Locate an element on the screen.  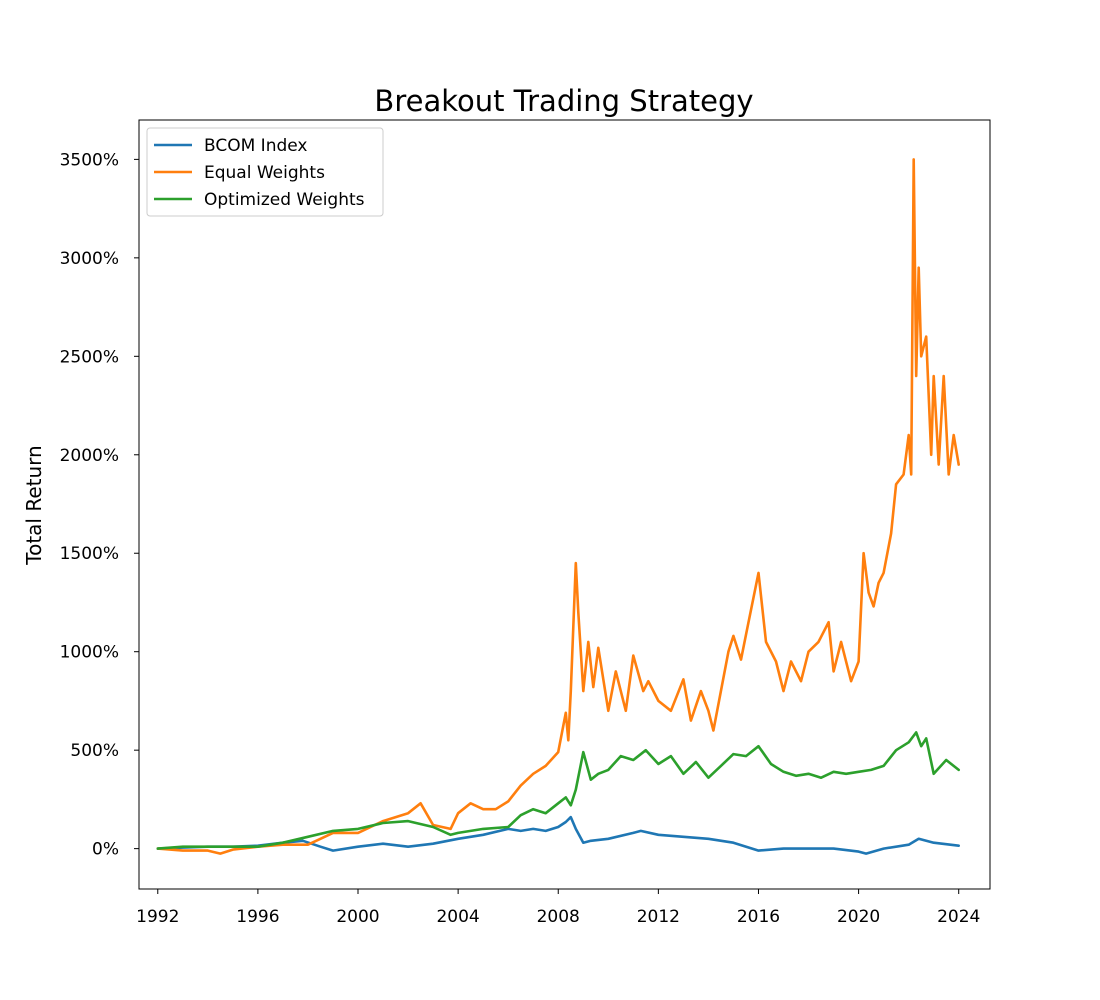
x-tick-label: 1992 is located at coordinates (157, 917).